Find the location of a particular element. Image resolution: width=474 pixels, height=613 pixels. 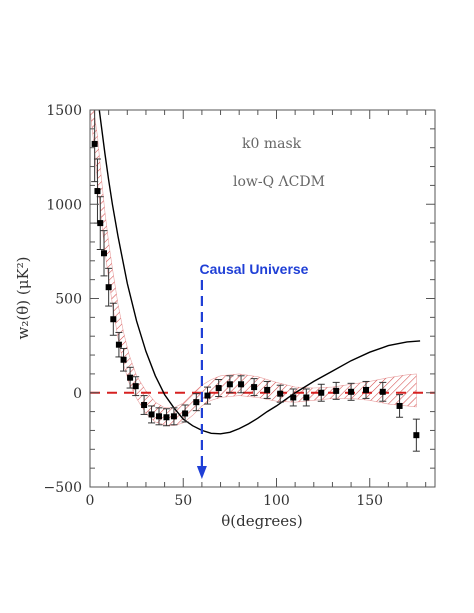

y-tick-label: 0 is located at coordinates (77, 394).